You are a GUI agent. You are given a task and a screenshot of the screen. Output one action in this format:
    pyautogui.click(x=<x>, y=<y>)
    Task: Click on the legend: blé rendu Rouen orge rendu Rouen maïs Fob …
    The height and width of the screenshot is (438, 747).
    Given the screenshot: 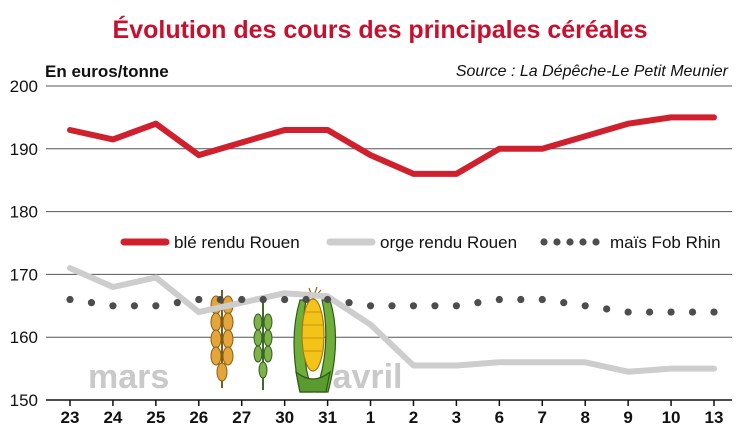 What is the action you would take?
    pyautogui.click(x=420, y=242)
    